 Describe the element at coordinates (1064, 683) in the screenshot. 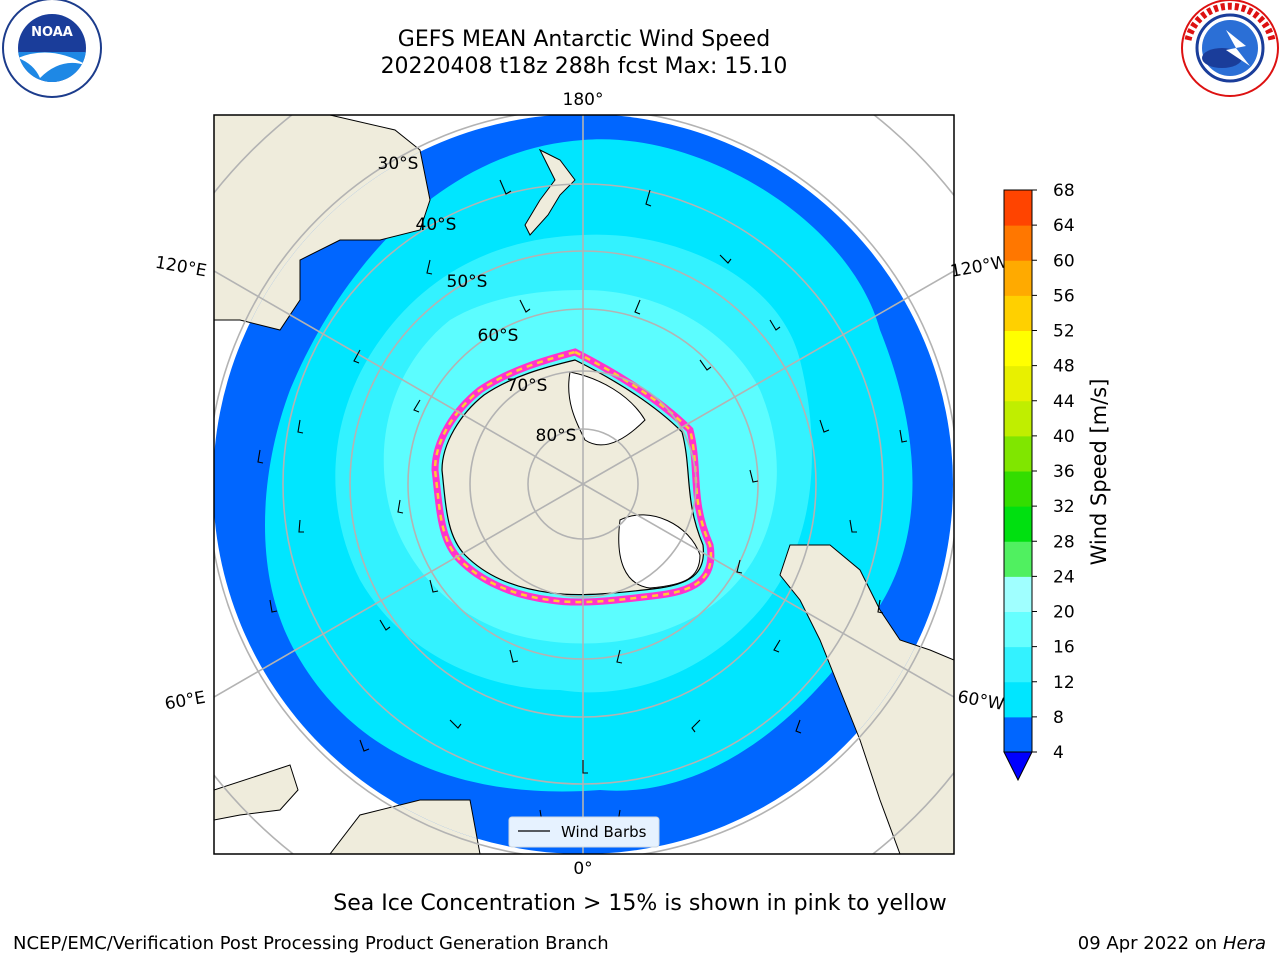

I see `colorbar-tick-label: 12` at that location.